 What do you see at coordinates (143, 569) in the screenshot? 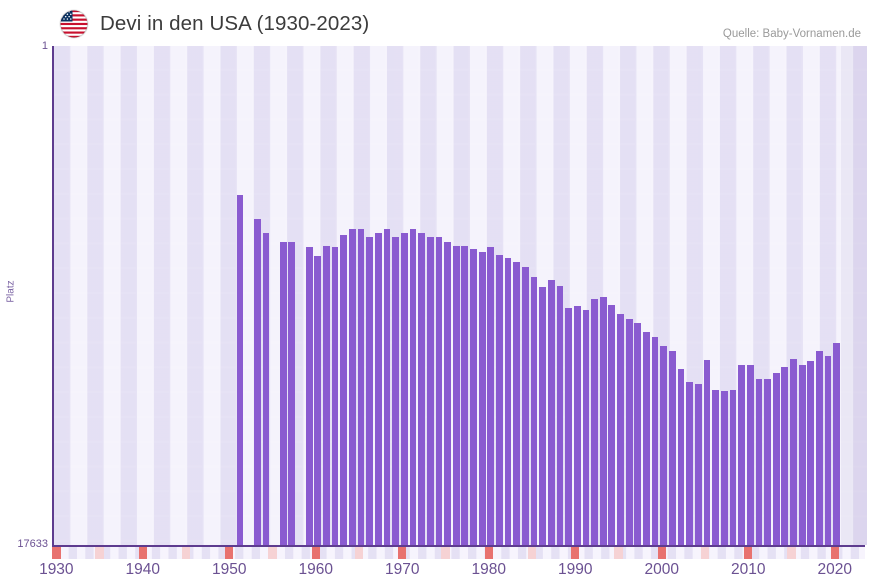
I see `x-tick-label-1940: 1940` at bounding box center [143, 569].